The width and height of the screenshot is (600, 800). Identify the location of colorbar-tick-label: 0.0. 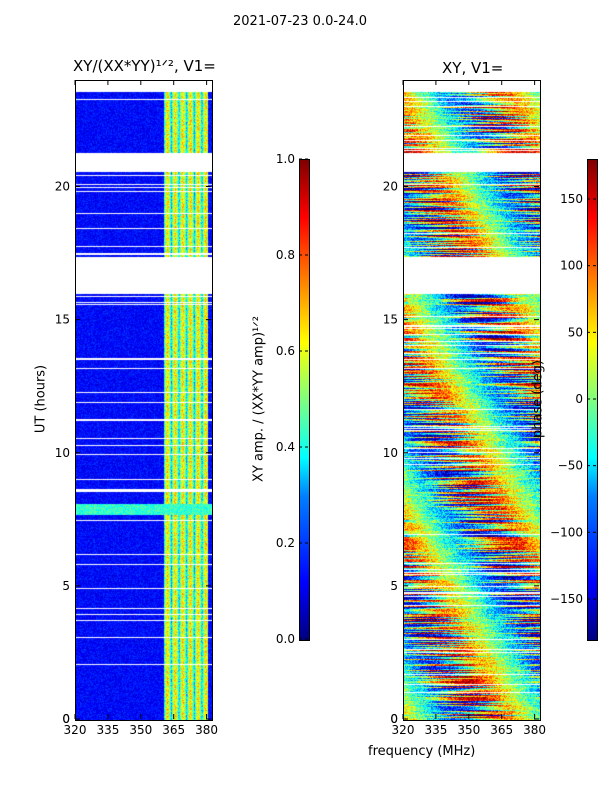
(285, 639).